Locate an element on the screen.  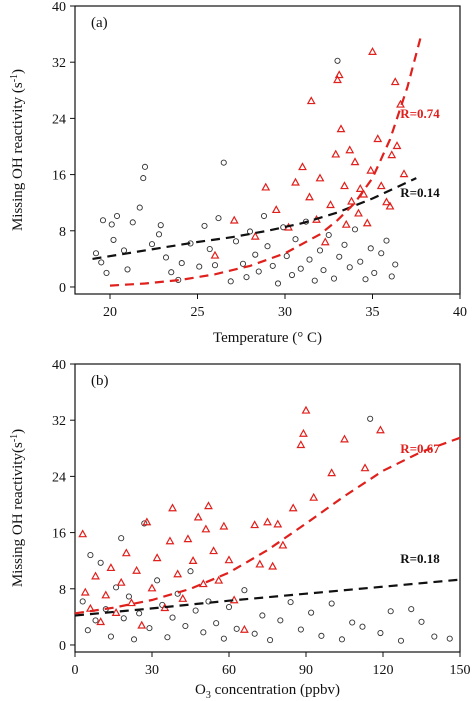
x-tick-label: 150 is located at coordinates (460, 670).